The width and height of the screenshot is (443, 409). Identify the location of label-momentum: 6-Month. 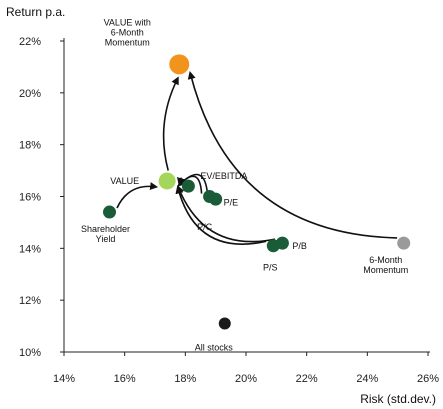
(385, 260).